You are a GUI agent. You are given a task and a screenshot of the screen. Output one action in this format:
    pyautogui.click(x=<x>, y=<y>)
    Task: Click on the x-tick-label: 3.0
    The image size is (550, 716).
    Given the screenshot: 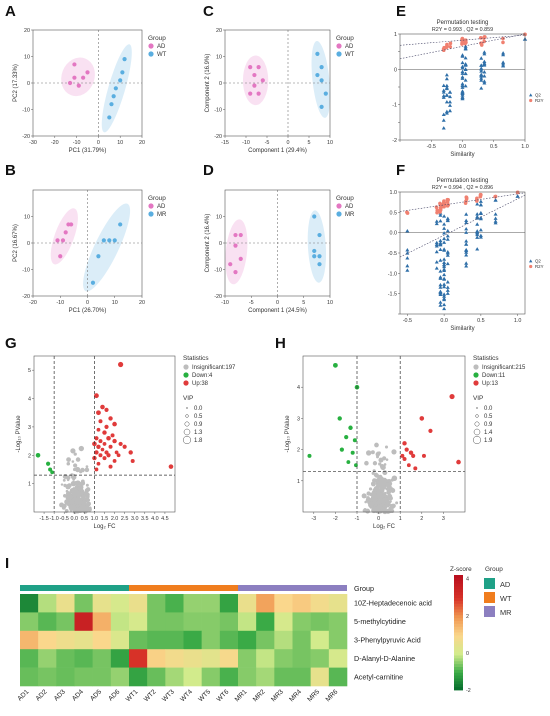 What is the action you would take?
    pyautogui.click(x=135, y=519)
    